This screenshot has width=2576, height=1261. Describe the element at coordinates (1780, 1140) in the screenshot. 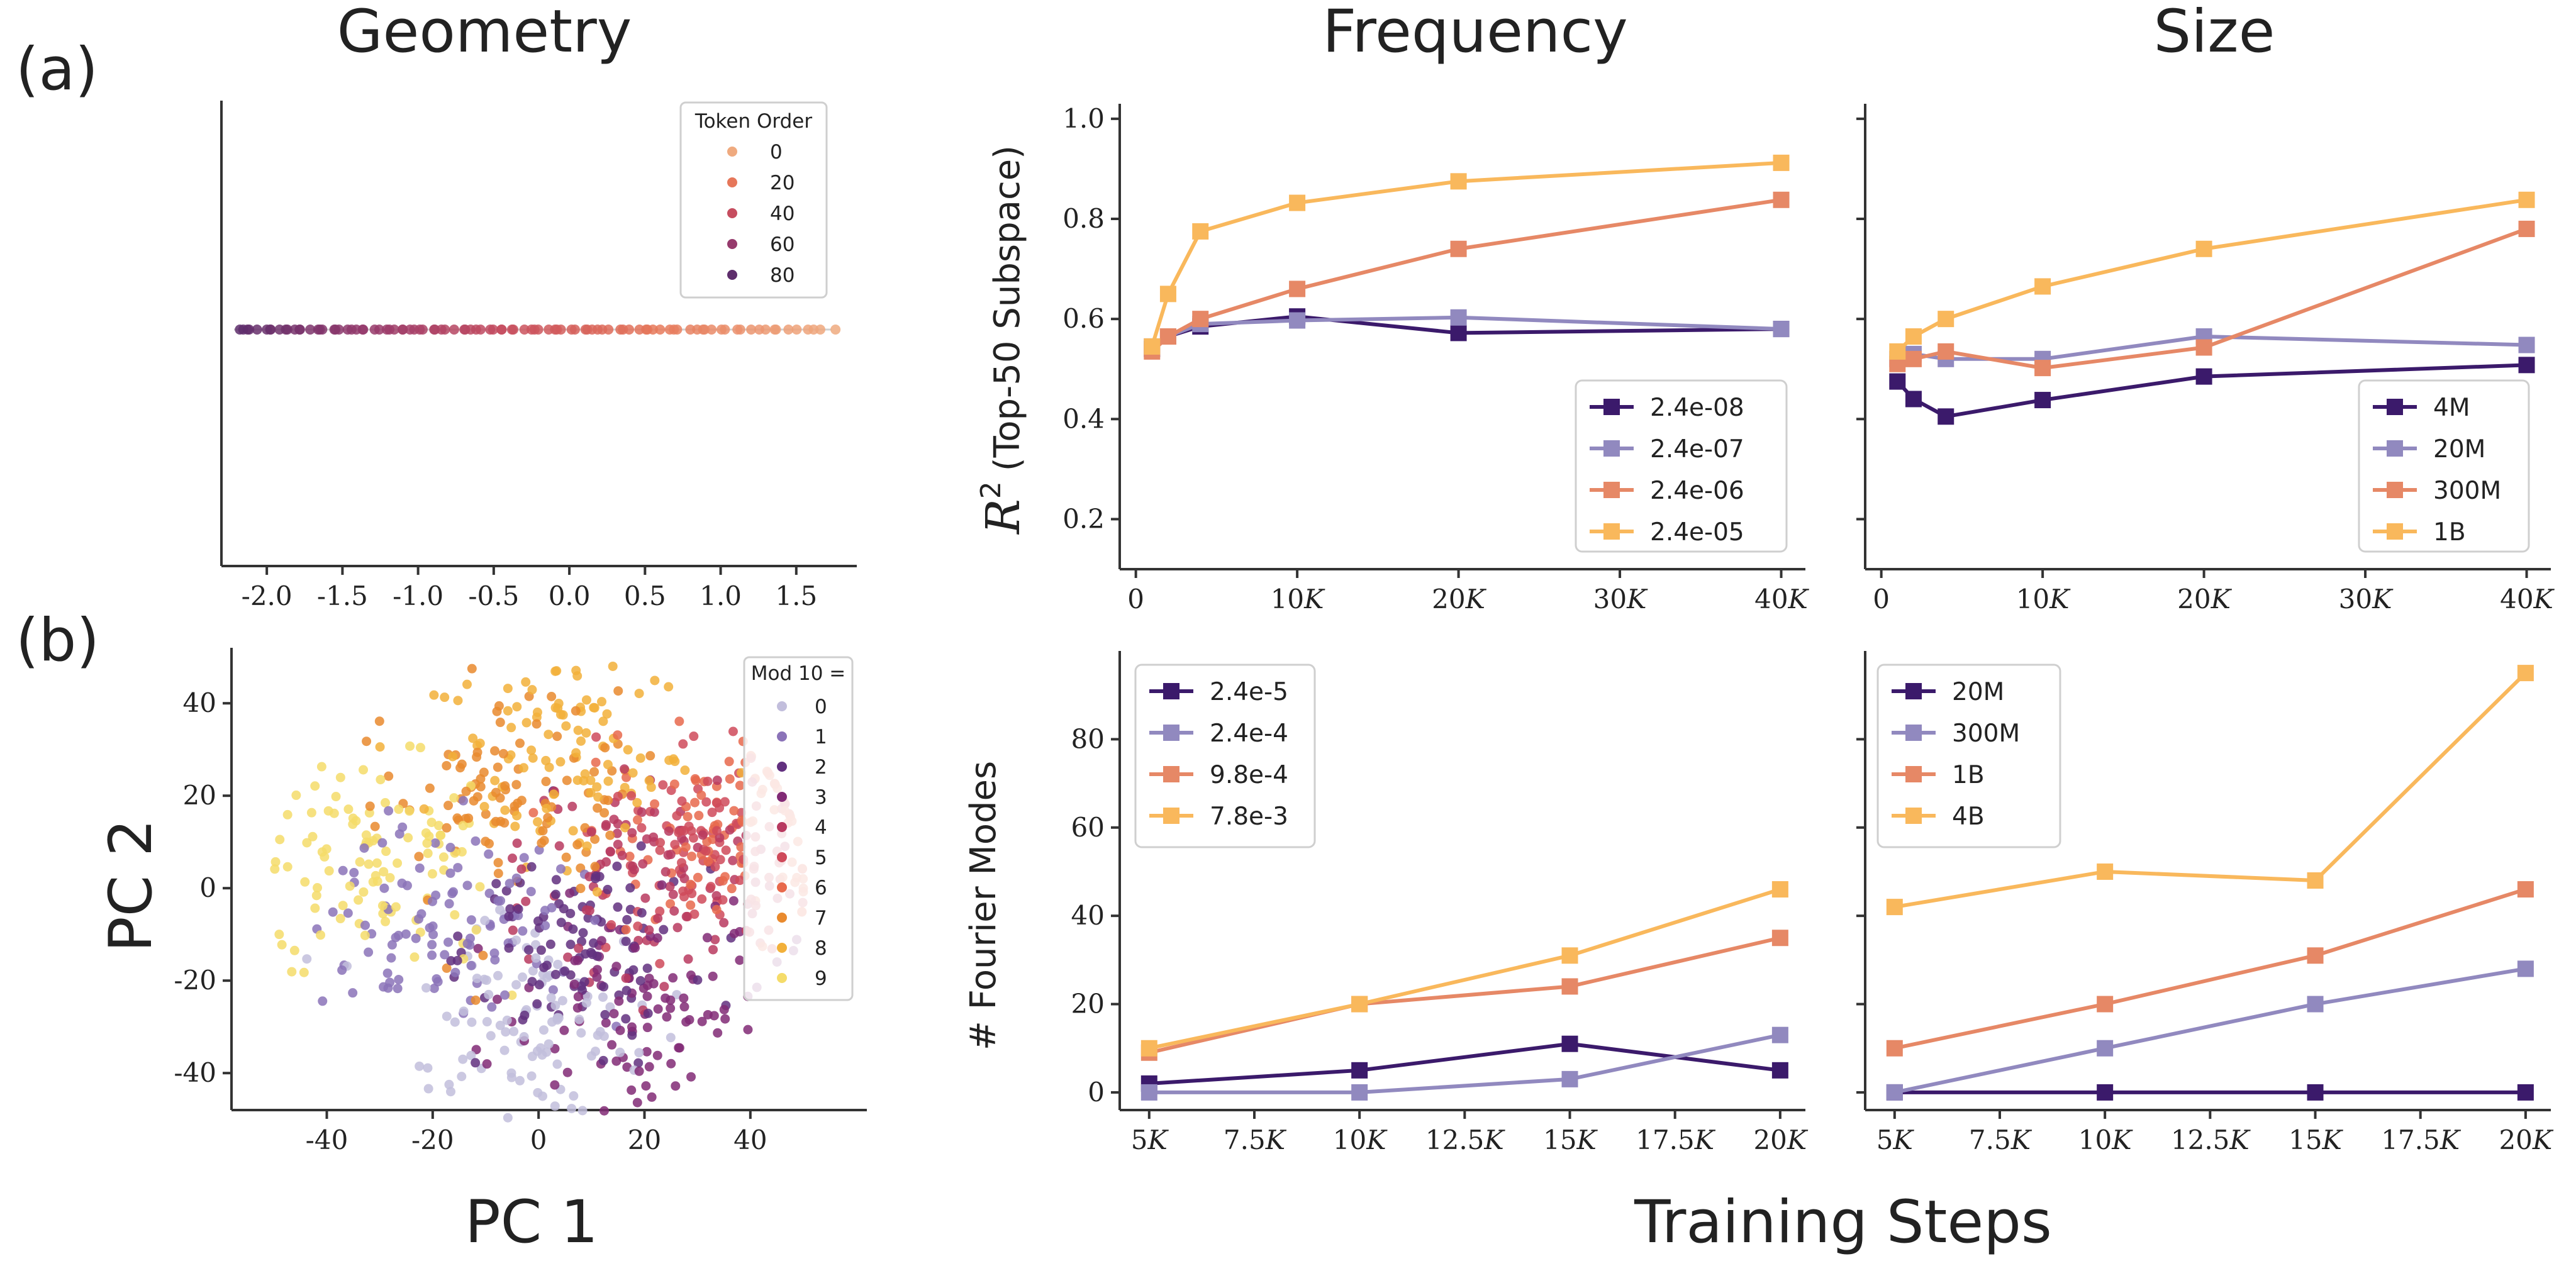

I see `frequency-b-xtick-label-6: 20K` at that location.